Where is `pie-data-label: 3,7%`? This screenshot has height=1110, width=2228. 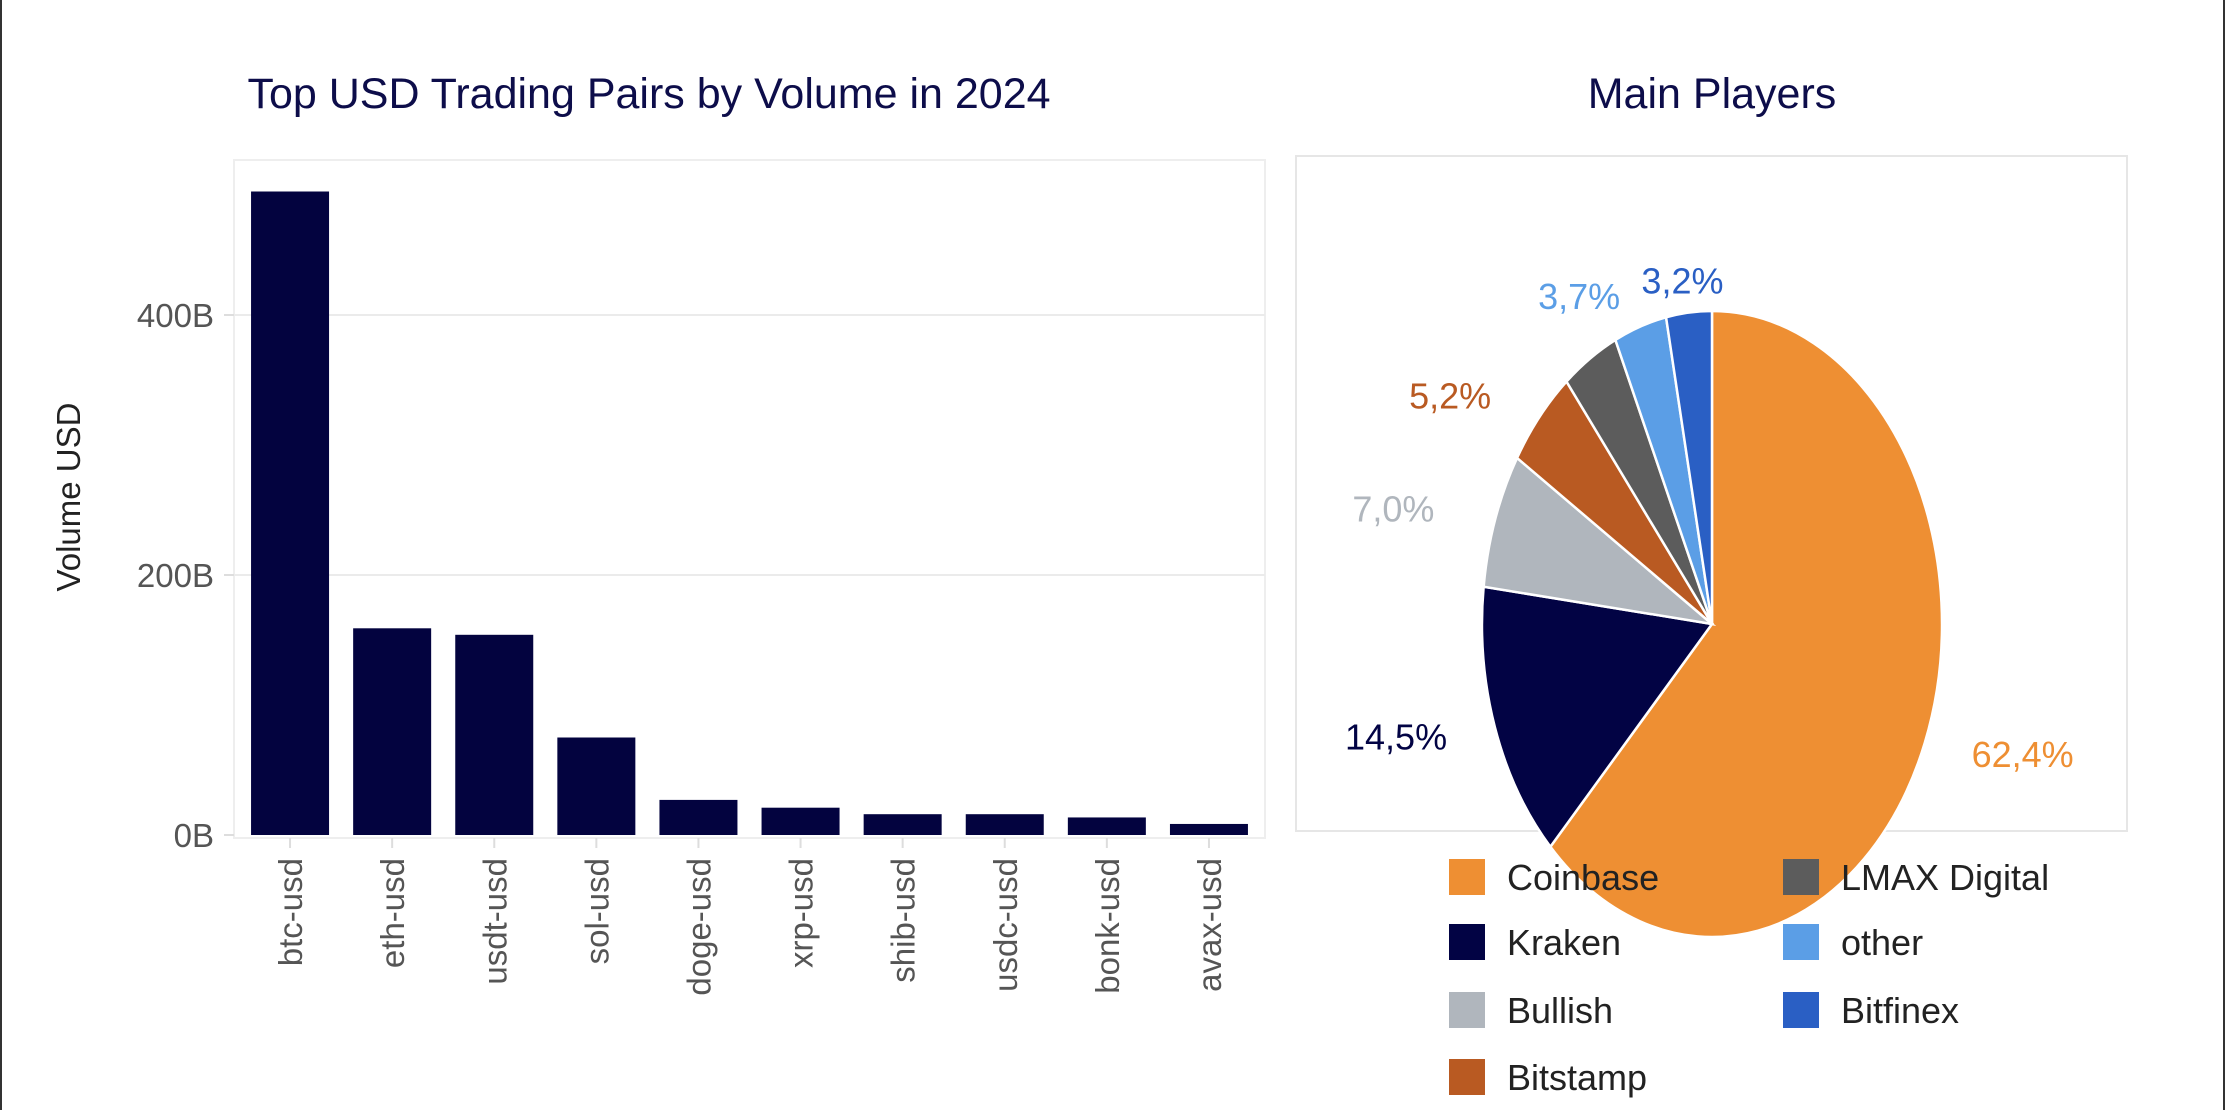
pie-data-label: 3,7% is located at coordinates (1579, 296).